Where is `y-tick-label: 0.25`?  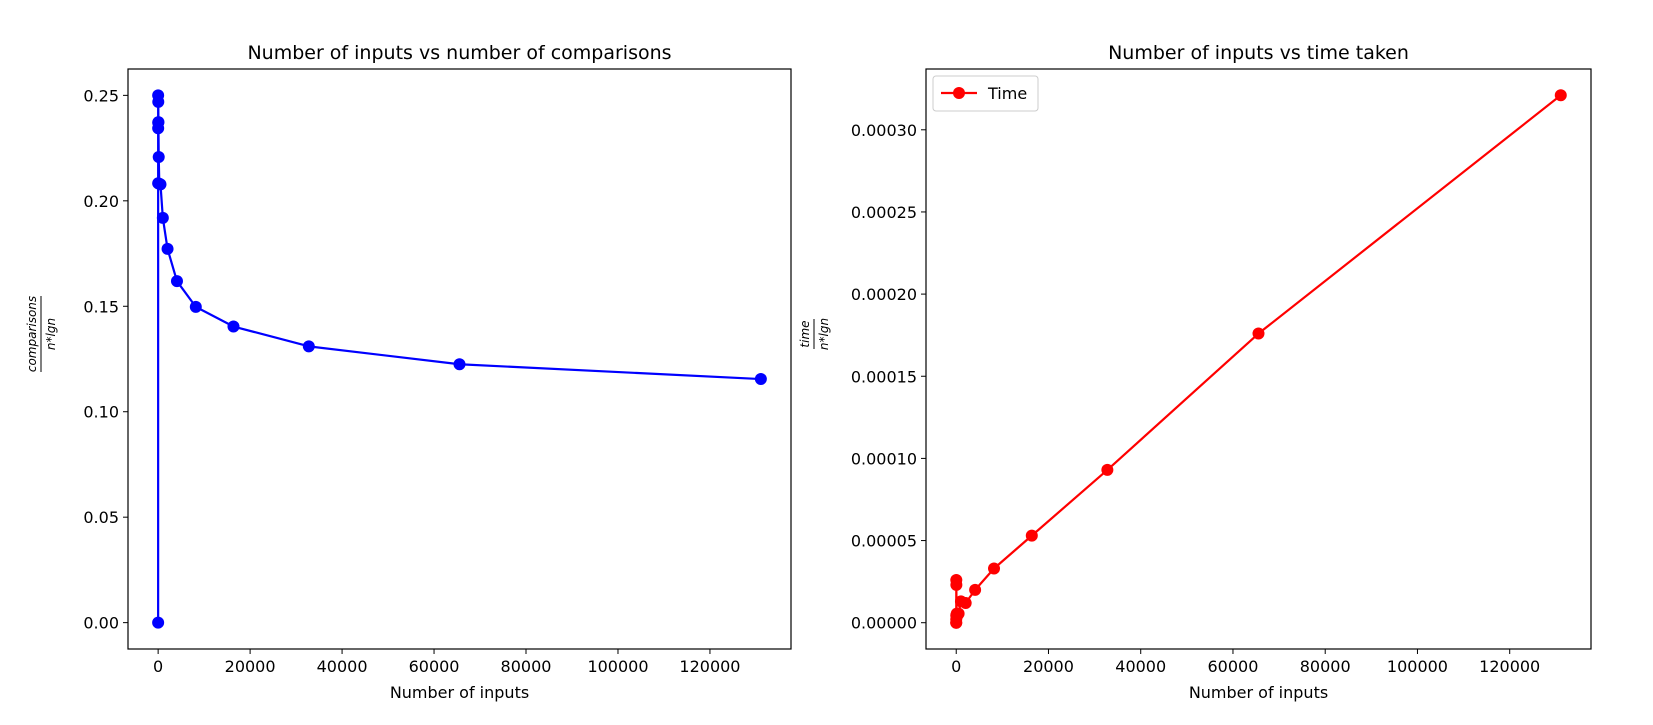 y-tick-label: 0.25 is located at coordinates (101, 95).